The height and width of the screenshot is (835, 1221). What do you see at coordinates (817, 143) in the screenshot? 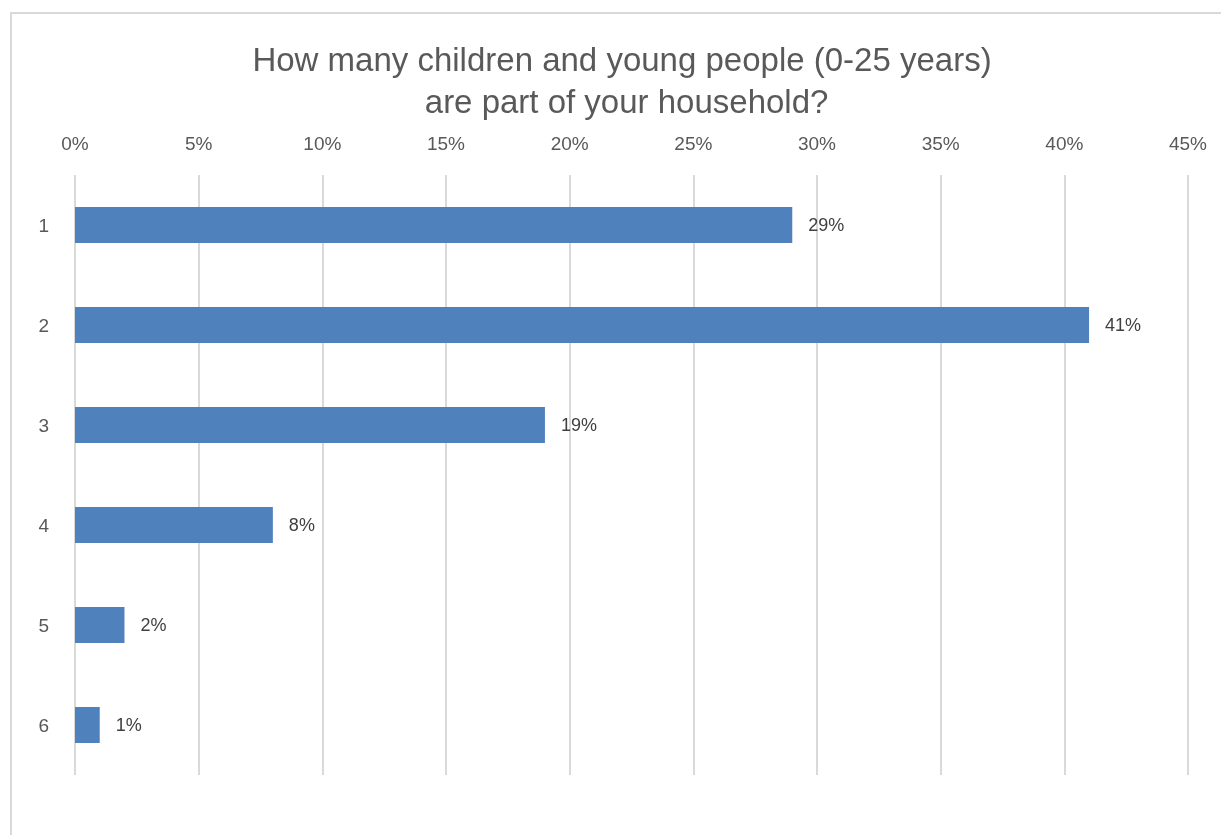
I see `x-tick-label: 30%` at bounding box center [817, 143].